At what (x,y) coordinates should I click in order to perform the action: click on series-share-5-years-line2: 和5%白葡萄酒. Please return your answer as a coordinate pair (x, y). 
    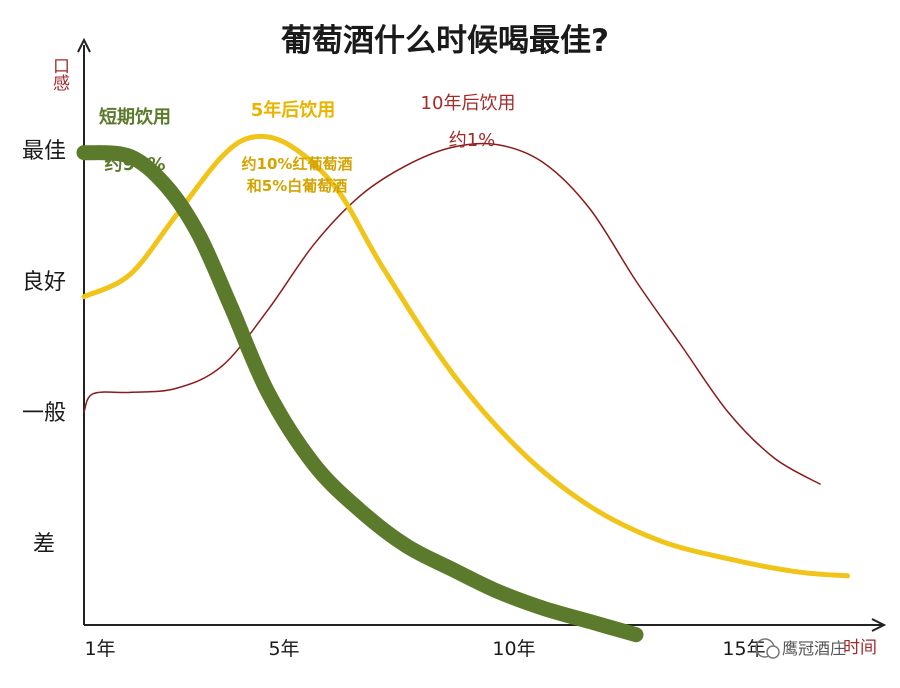
    Looking at the image, I should click on (297, 186).